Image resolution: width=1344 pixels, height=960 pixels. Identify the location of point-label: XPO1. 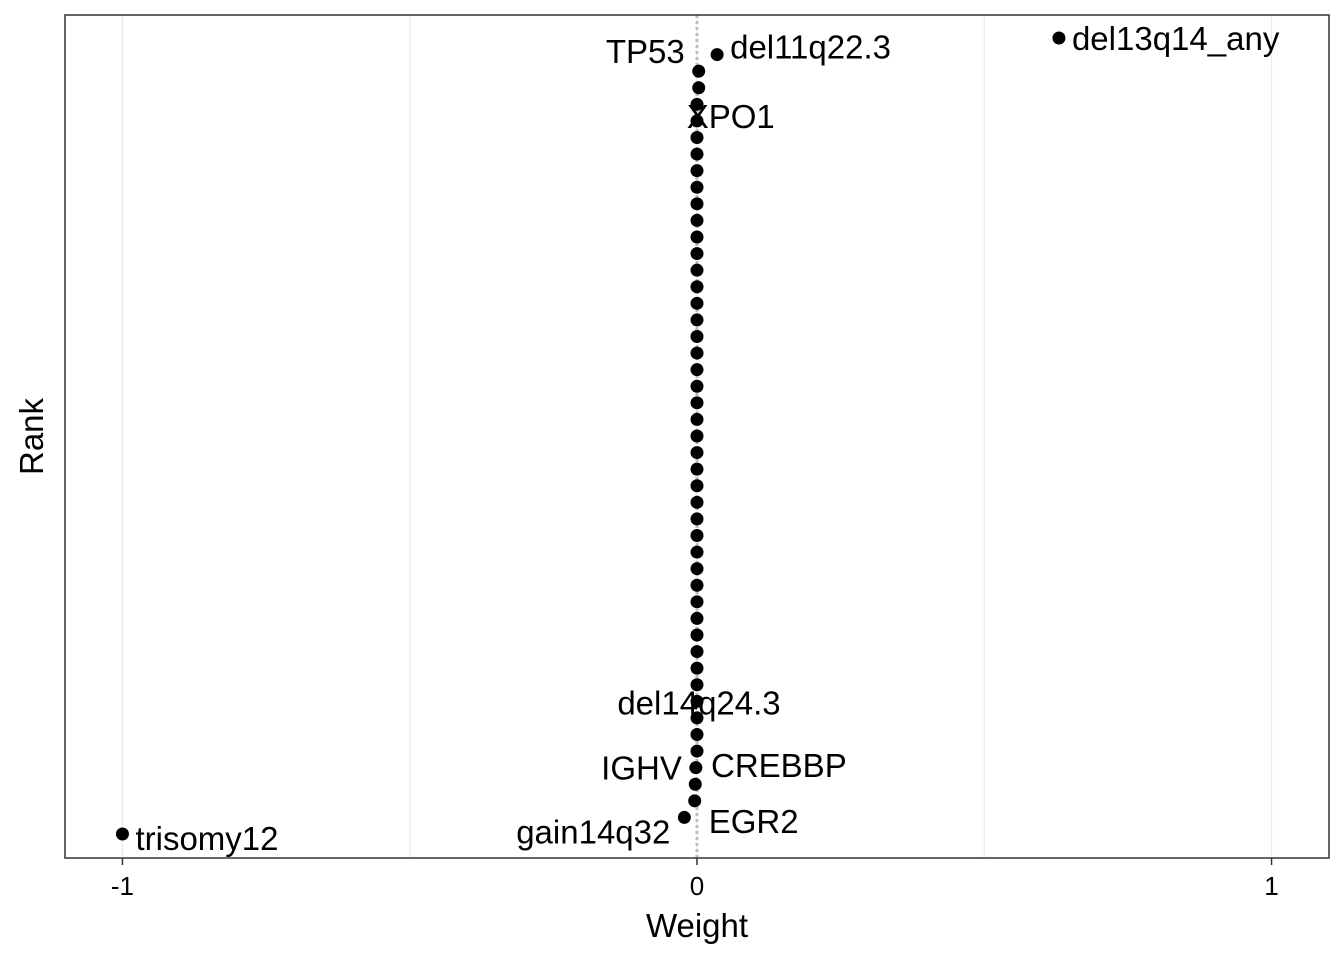
(731, 116).